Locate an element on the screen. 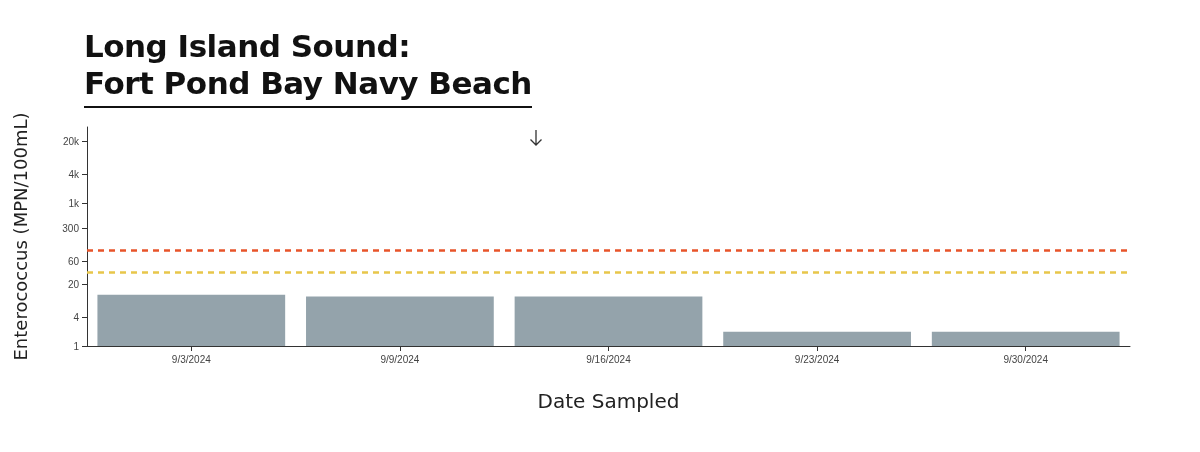 This screenshot has width=1200, height=452. y-tick-label: 60 is located at coordinates (73, 261).